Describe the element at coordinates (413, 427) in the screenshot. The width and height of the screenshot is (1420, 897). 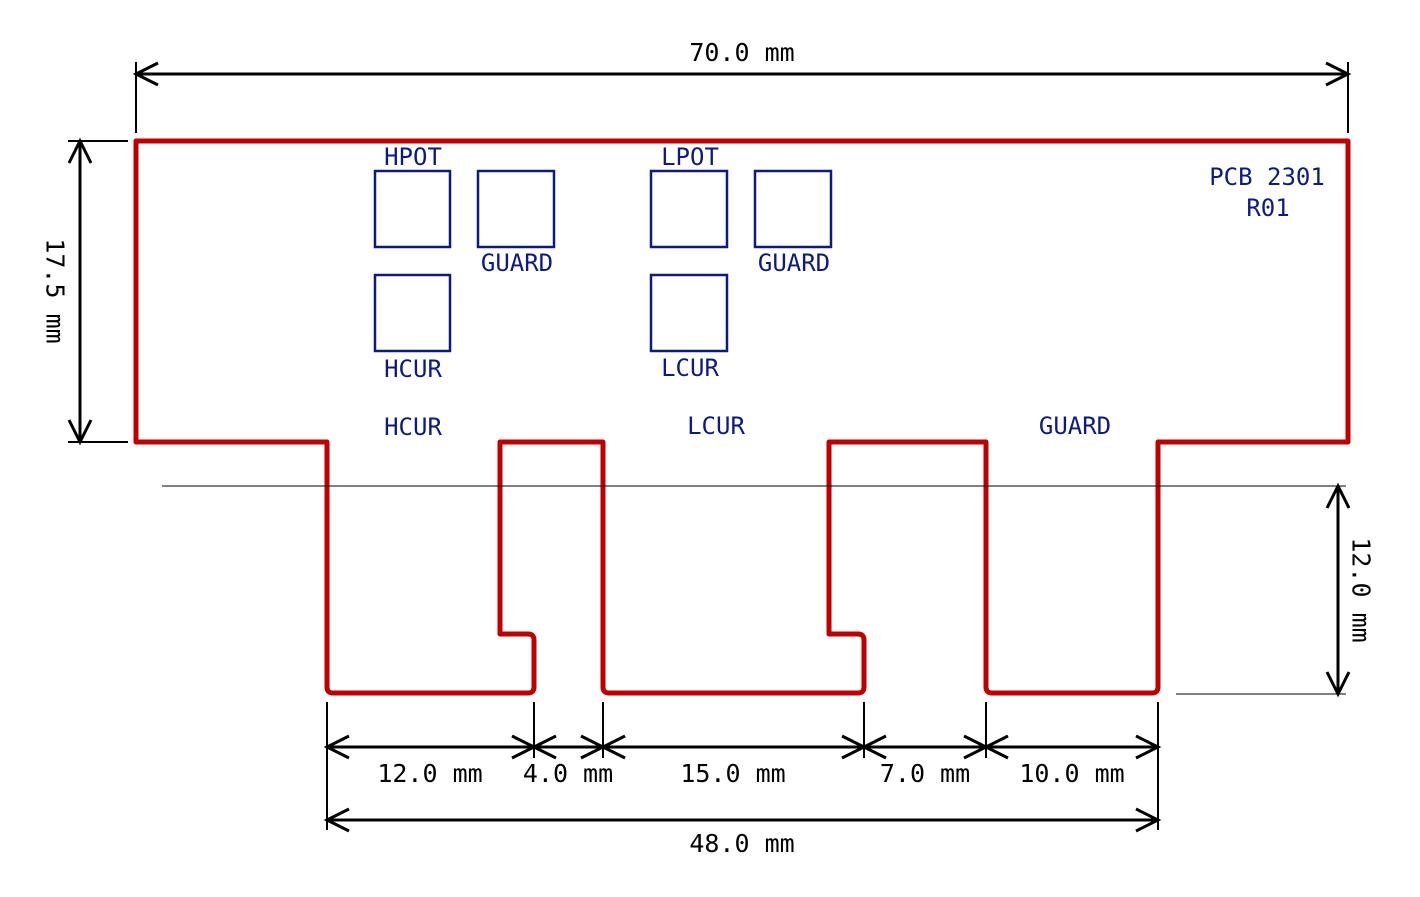
I see `finger-hcur-label: HCUR` at that location.